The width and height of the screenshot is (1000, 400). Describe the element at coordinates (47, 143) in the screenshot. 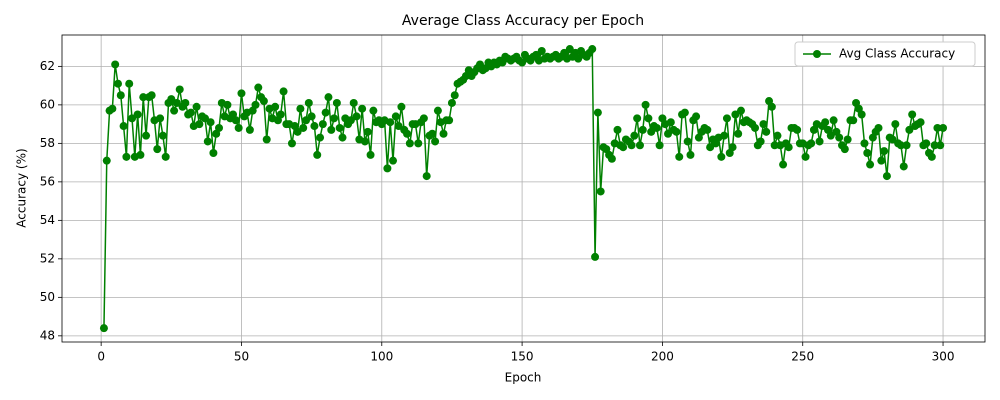

I see `y-tick-label: 58` at that location.